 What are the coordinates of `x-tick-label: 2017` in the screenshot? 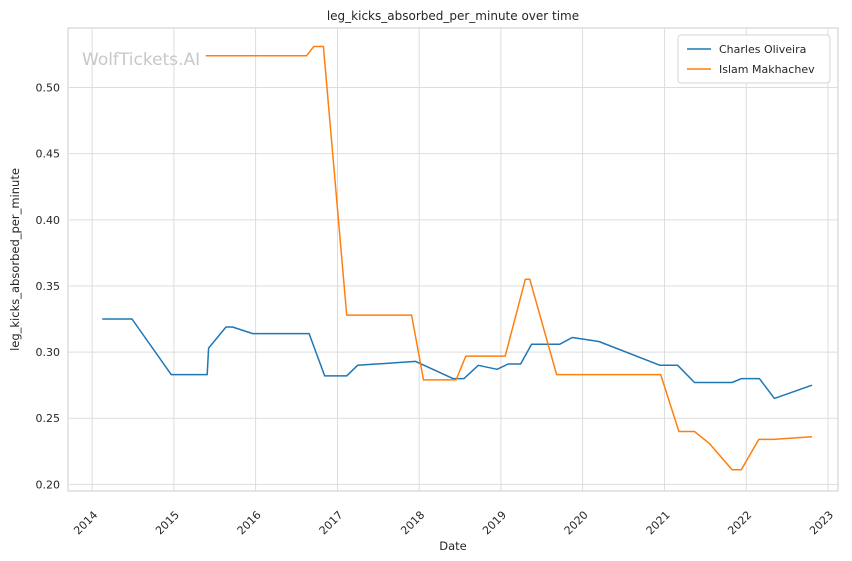 It's located at (331, 522).